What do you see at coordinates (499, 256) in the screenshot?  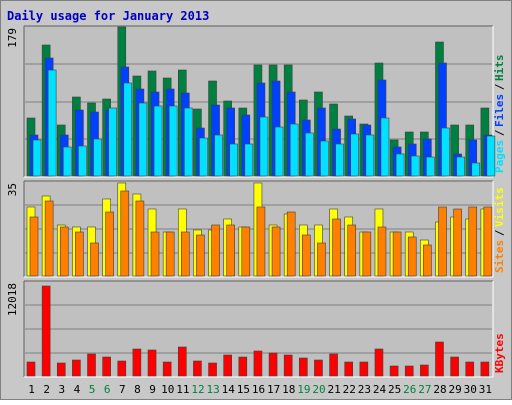 I see `legend-sites: Sites` at bounding box center [499, 256].